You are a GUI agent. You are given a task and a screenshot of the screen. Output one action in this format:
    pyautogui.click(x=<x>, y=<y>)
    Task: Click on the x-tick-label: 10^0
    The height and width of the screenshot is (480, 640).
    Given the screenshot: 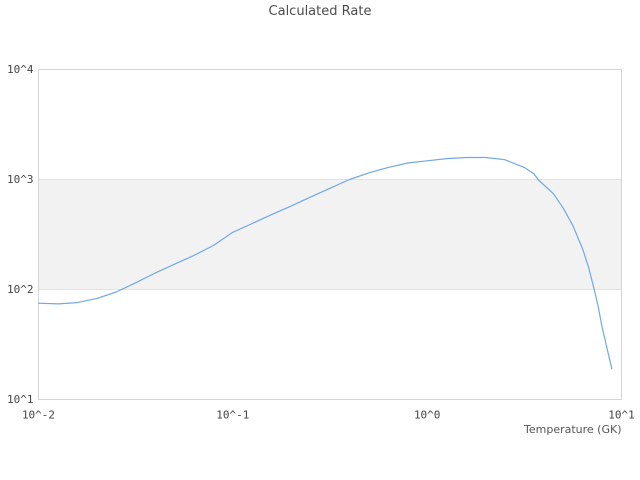 What is the action you would take?
    pyautogui.click(x=427, y=415)
    